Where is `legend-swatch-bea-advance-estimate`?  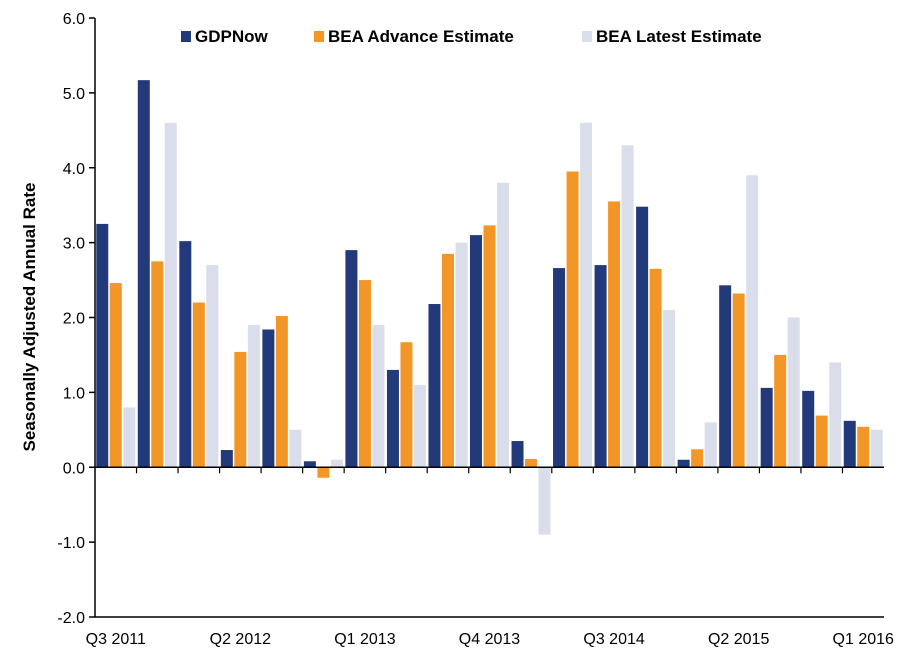
legend-swatch-bea-advance-estimate is located at coordinates (319, 36).